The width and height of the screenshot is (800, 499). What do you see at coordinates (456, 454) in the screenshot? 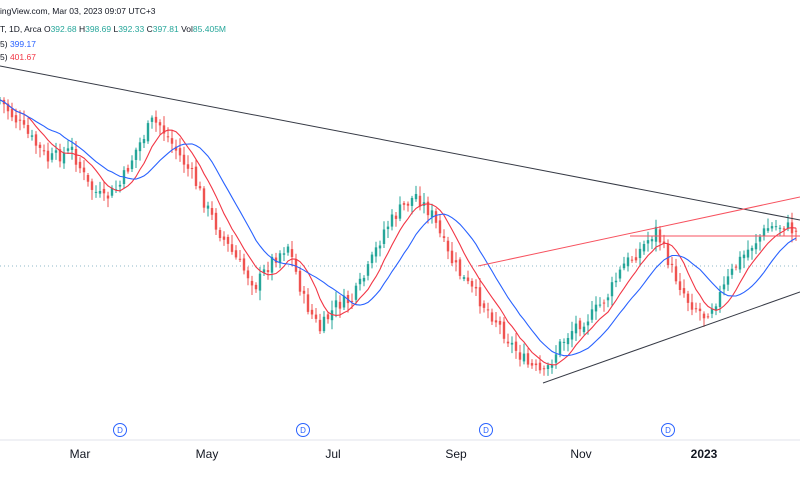
I see `x-tick-label: Sep` at bounding box center [456, 454].